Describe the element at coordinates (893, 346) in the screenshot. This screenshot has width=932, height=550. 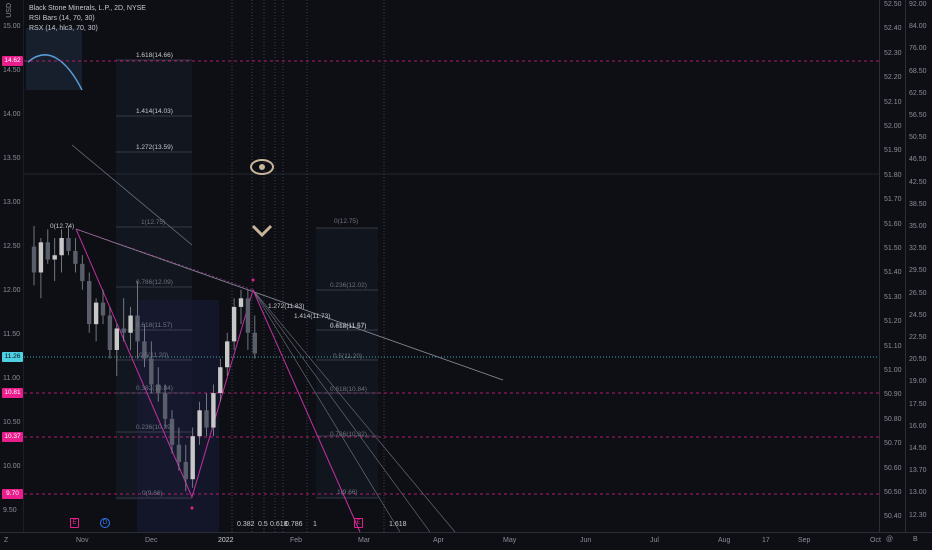
I see `rsx-tick: 51.10` at that location.